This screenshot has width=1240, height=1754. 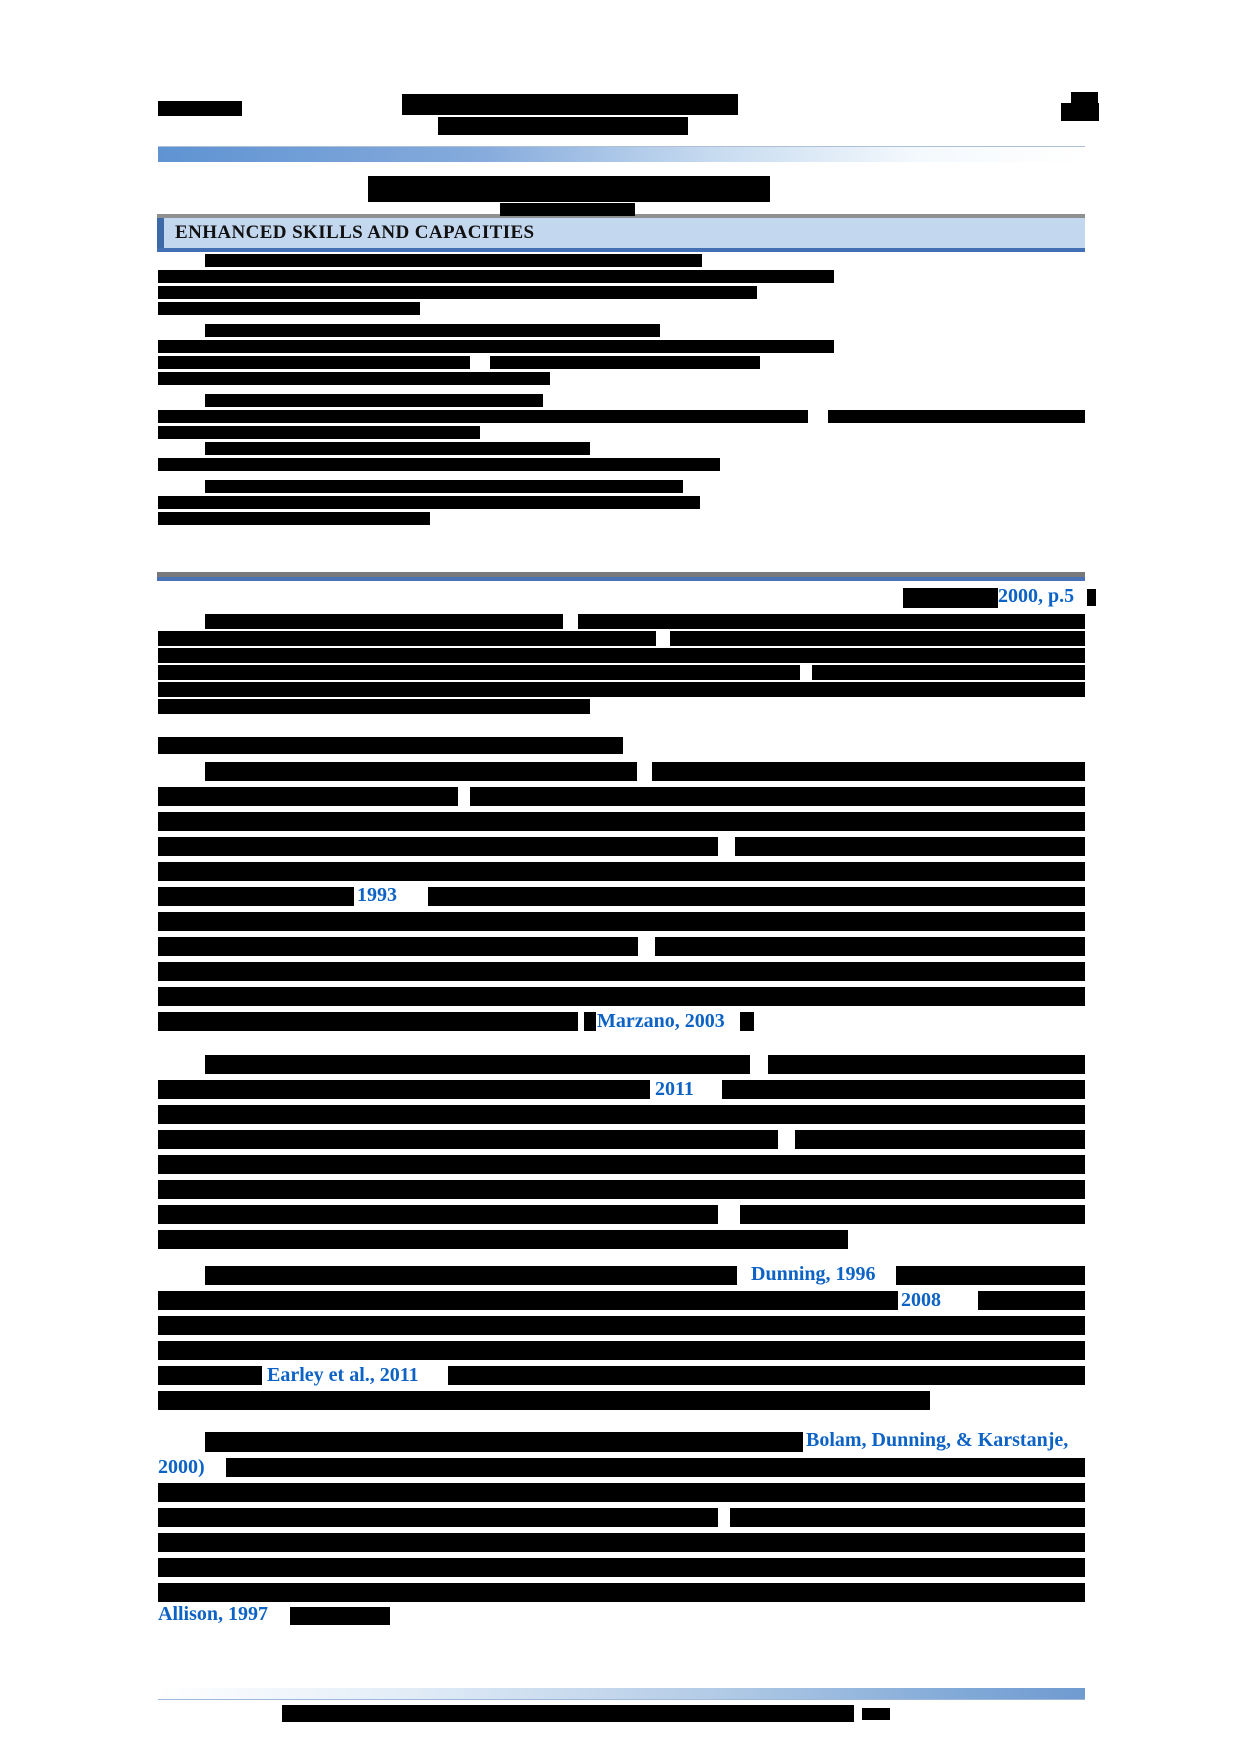 What do you see at coordinates (937, 1440) in the screenshot?
I see `citation-link-bolam-dunning-karstanje: Bolam, Dunning, & Karstanje,` at bounding box center [937, 1440].